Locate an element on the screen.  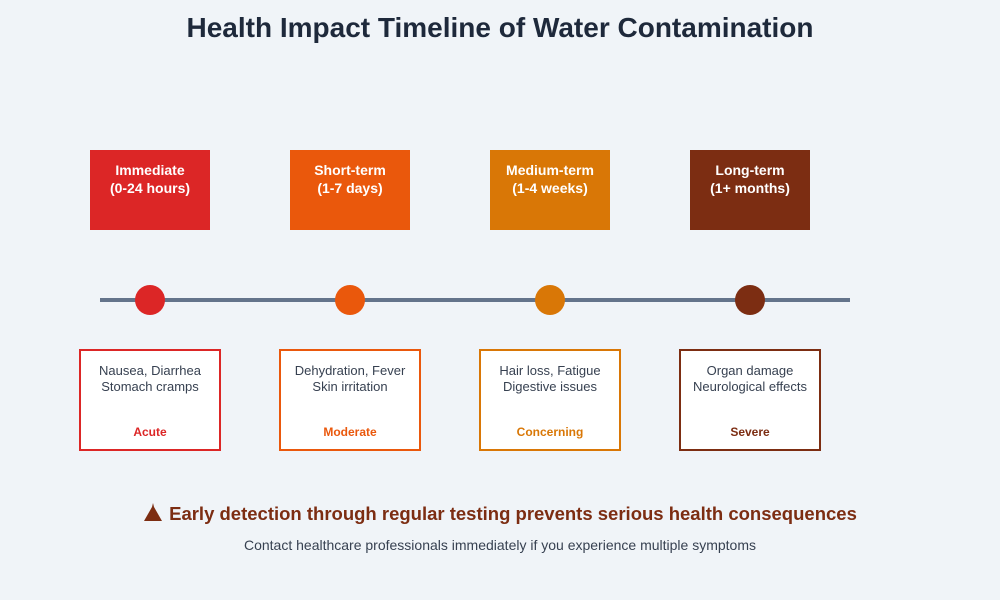
phase-period: (1-7 days) is located at coordinates (350, 188).